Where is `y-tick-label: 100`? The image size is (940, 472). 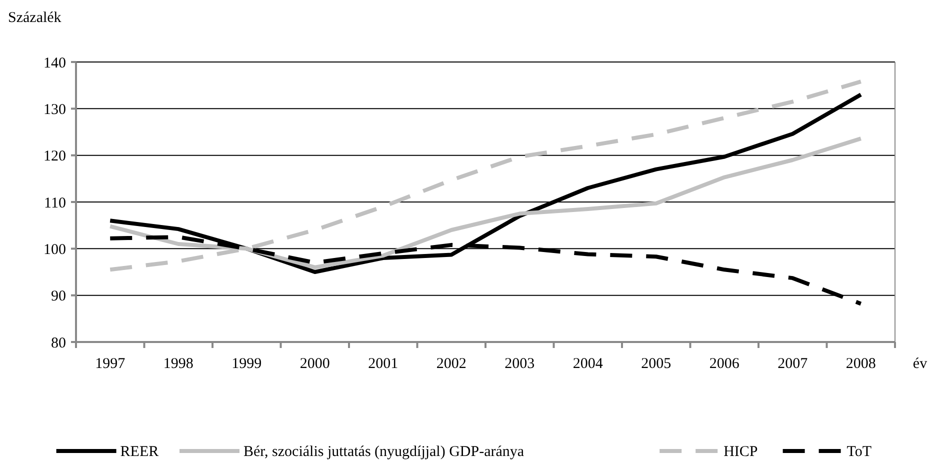 y-tick-label: 100 is located at coordinates (55, 250).